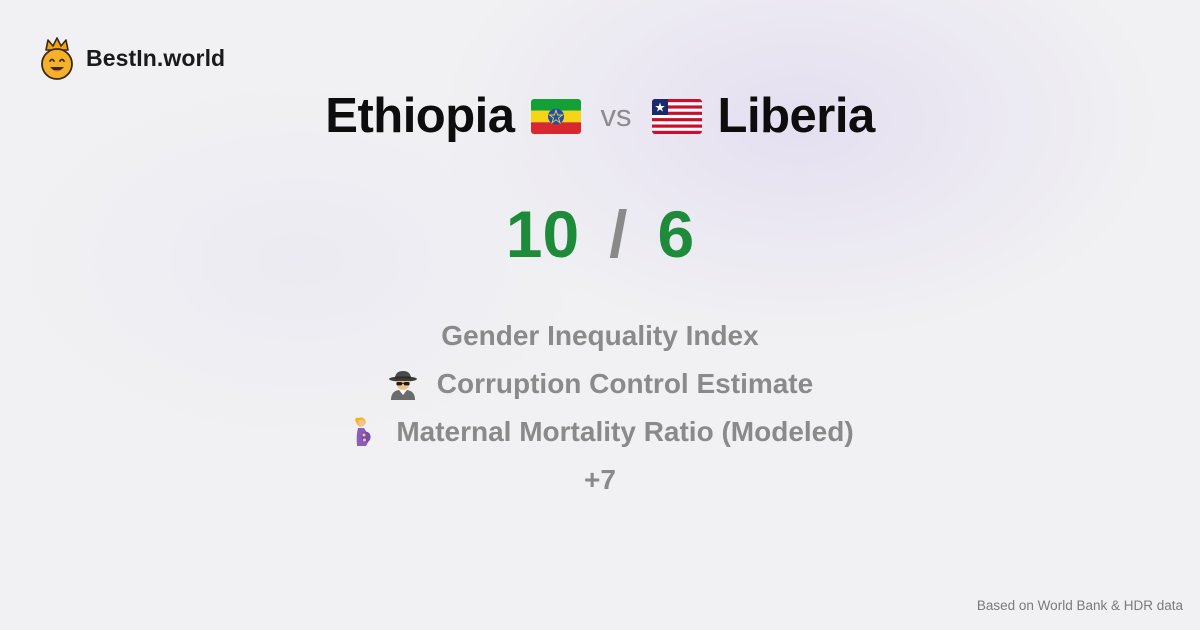 The height and width of the screenshot is (630, 1200). I want to click on comparison-title: Ethiopia vs Liberia, so click(600, 116).